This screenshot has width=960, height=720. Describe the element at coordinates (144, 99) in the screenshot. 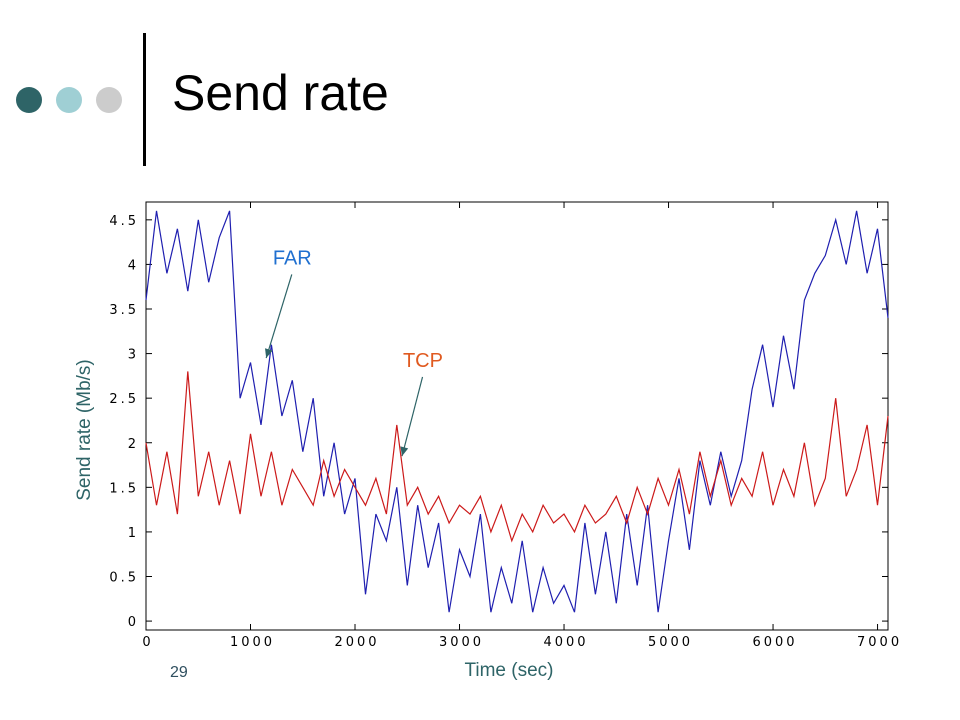

I see `title-divider` at that location.